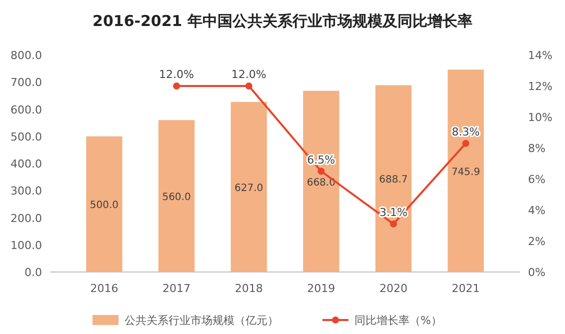 The image size is (565, 334). Describe the element at coordinates (26, 137) in the screenshot. I see `y-tick-label: 500.0` at that location.